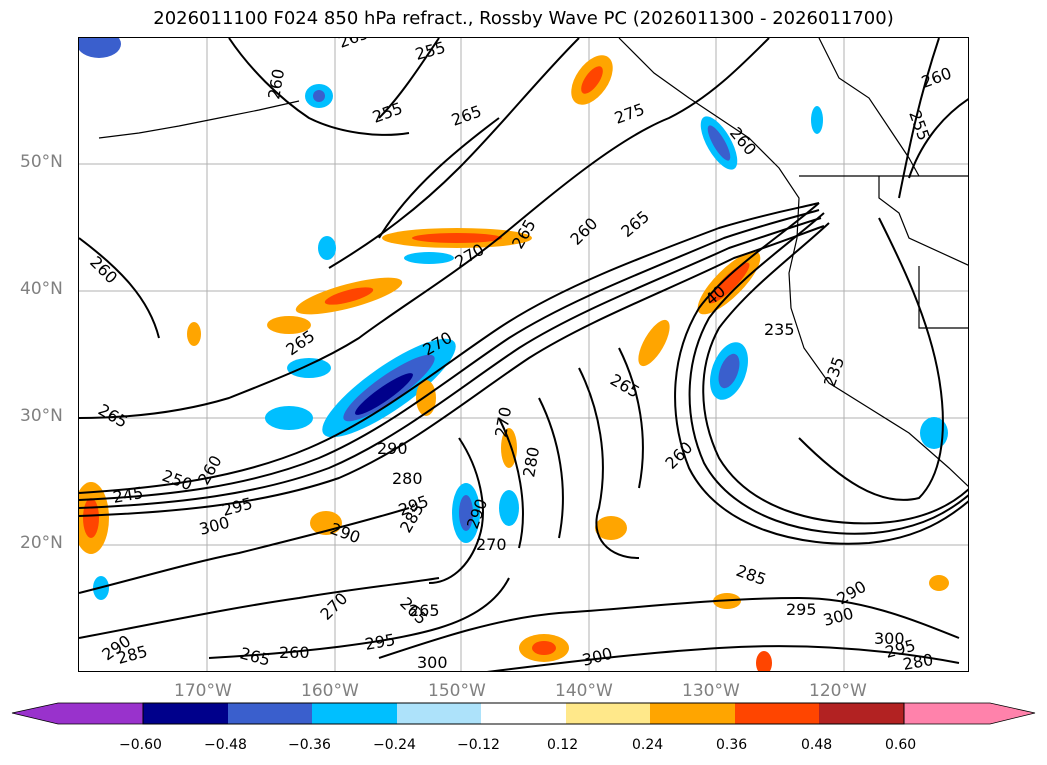  Describe the element at coordinates (751, 575) in the screenshot. I see `contour-label: 285` at that location.